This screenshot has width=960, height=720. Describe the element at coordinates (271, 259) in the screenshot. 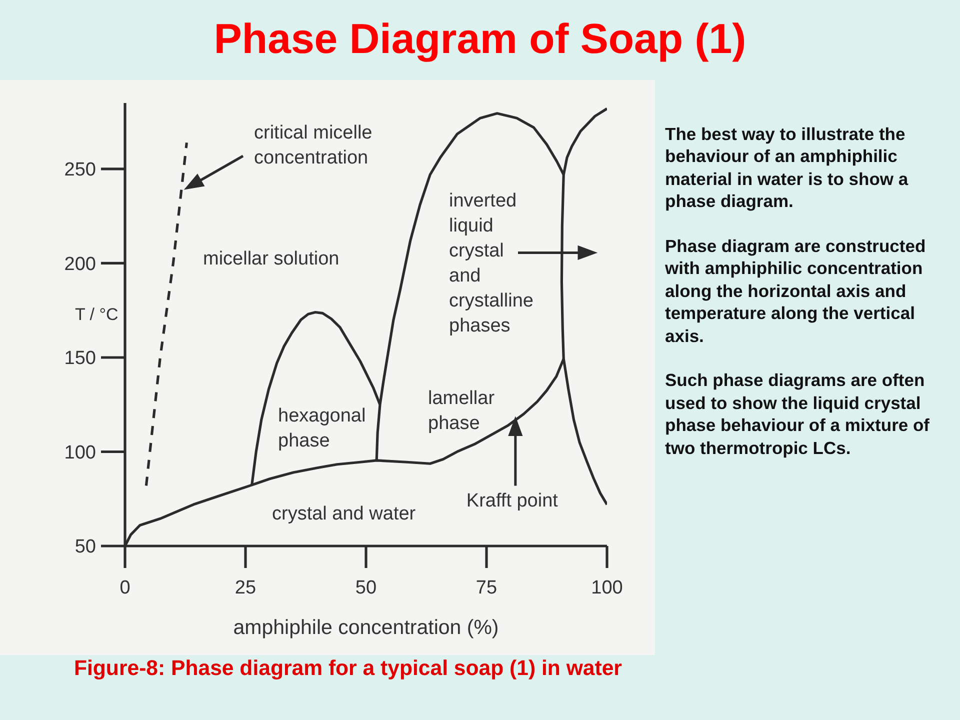

I see `annotation: micellar solution` at that location.